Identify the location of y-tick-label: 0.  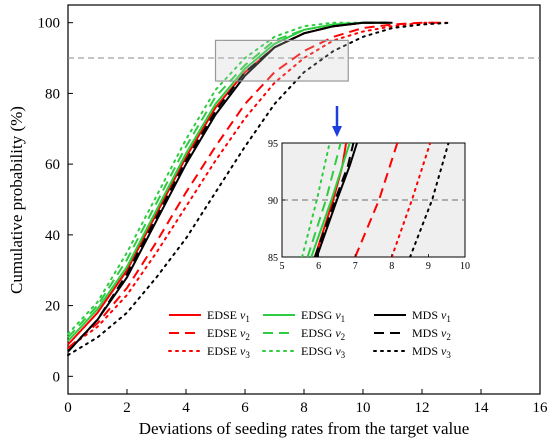
(57, 377).